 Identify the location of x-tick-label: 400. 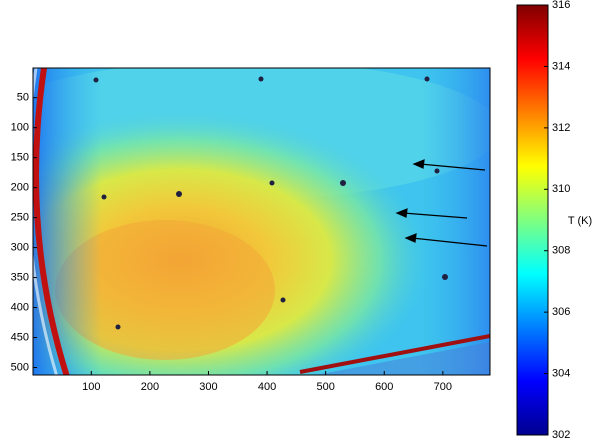
(267, 387).